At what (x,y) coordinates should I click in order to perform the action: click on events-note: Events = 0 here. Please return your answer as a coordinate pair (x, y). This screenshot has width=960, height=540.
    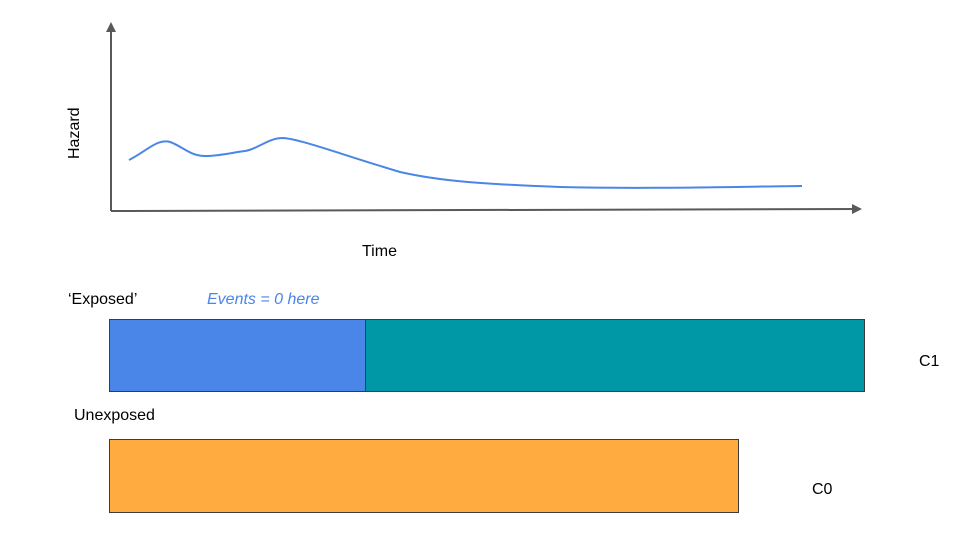
    Looking at the image, I should click on (263, 299).